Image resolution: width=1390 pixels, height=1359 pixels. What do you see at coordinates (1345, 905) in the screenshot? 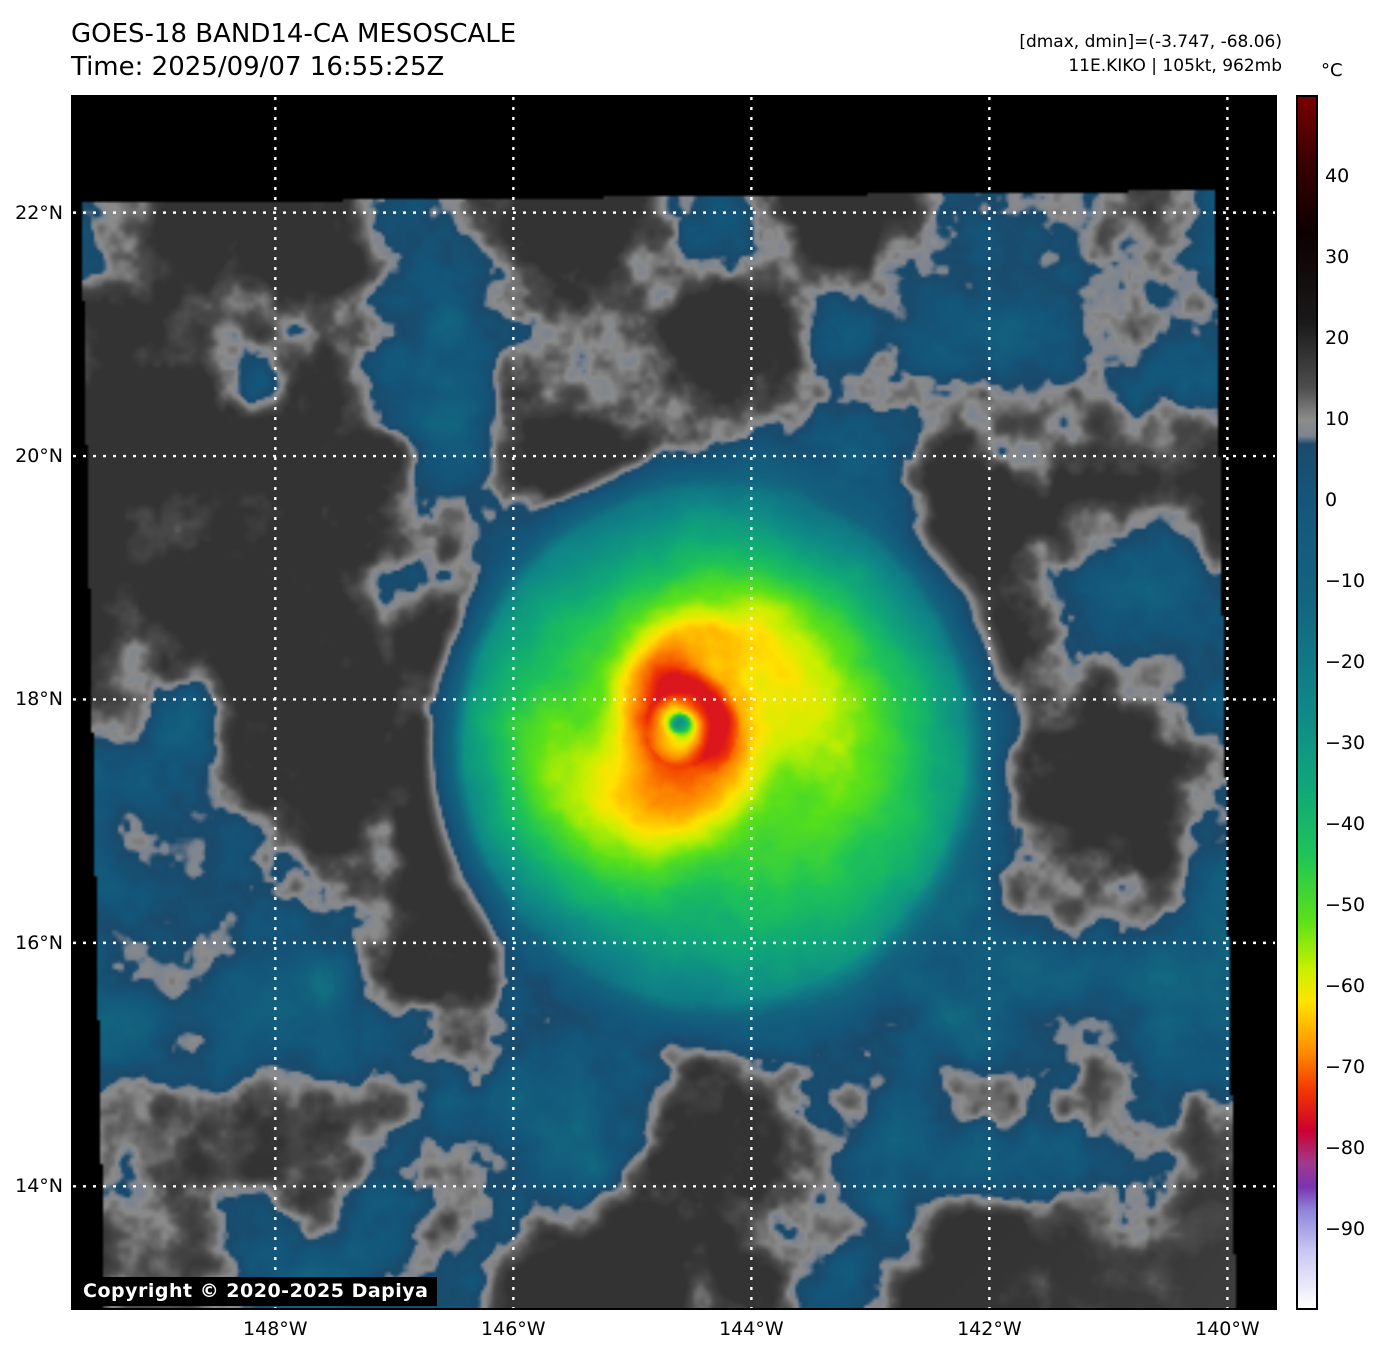
I see `colorbar-tick-9: −50` at bounding box center [1345, 905].